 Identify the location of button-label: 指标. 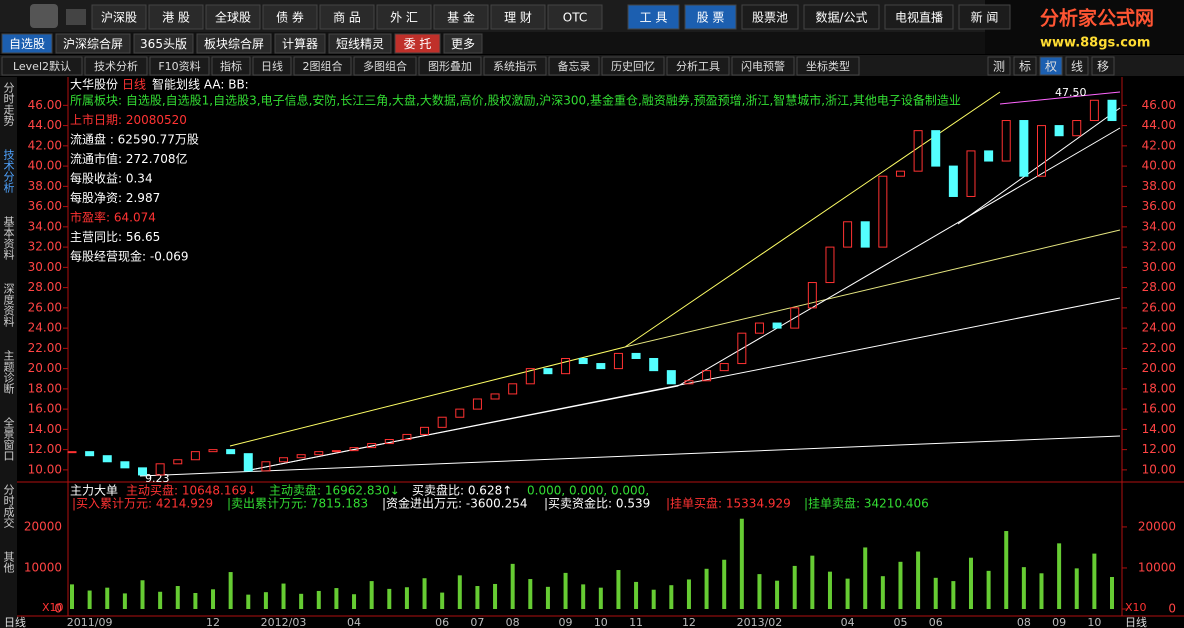
(231, 66).